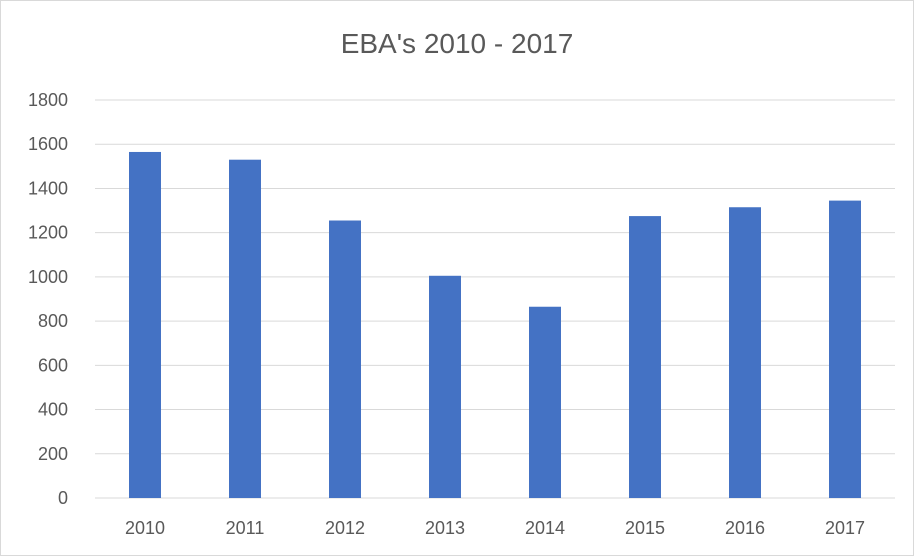 This screenshot has height=556, width=914. What do you see at coordinates (845, 528) in the screenshot?
I see `x-tick-label: 2017` at bounding box center [845, 528].